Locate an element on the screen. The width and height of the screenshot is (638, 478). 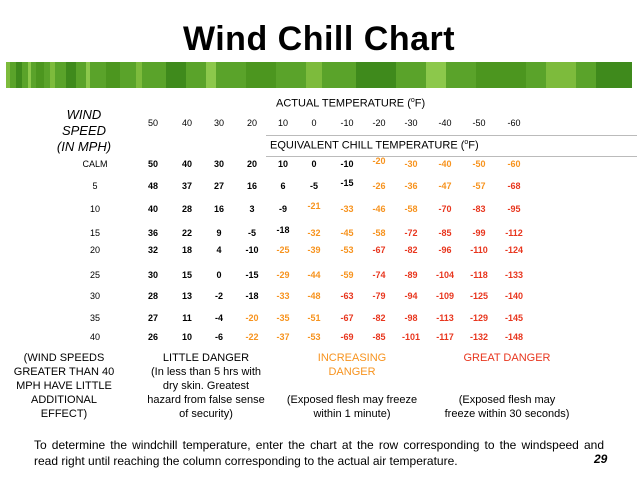
wind-chill-cell: -30 is located at coordinates (411, 164).